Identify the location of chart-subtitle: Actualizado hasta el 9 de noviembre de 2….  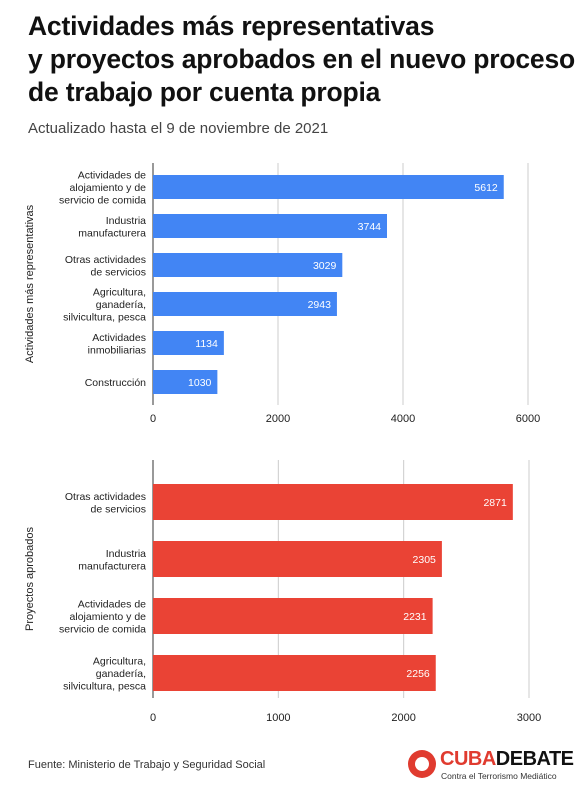
(178, 128).